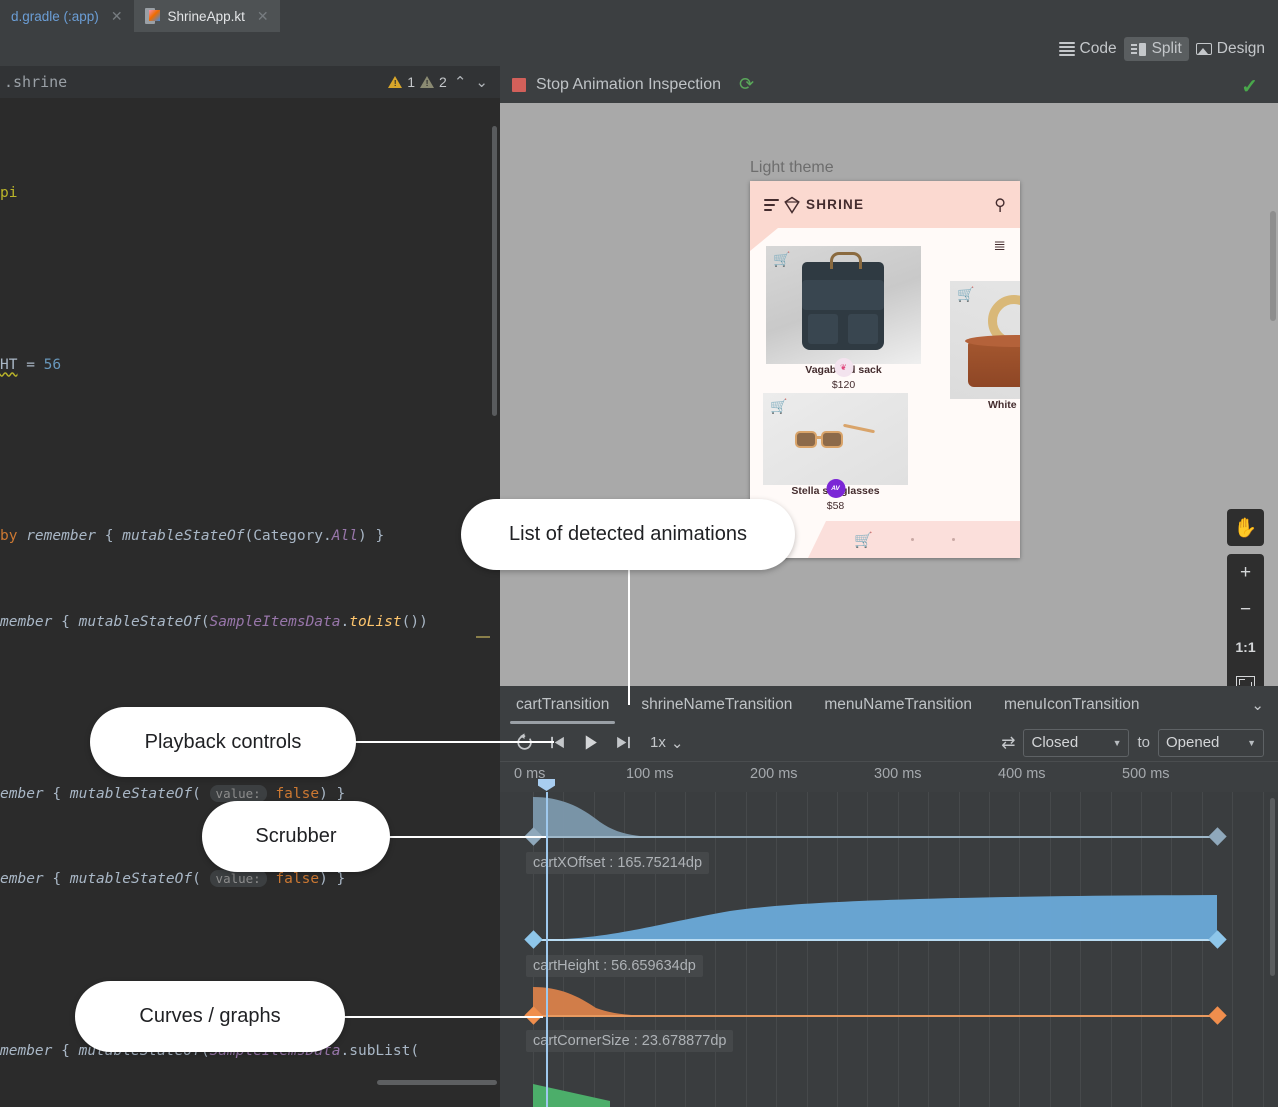 The image size is (1278, 1107). Describe the element at coordinates (623, 742) in the screenshot. I see `skip-to-end-button` at that location.